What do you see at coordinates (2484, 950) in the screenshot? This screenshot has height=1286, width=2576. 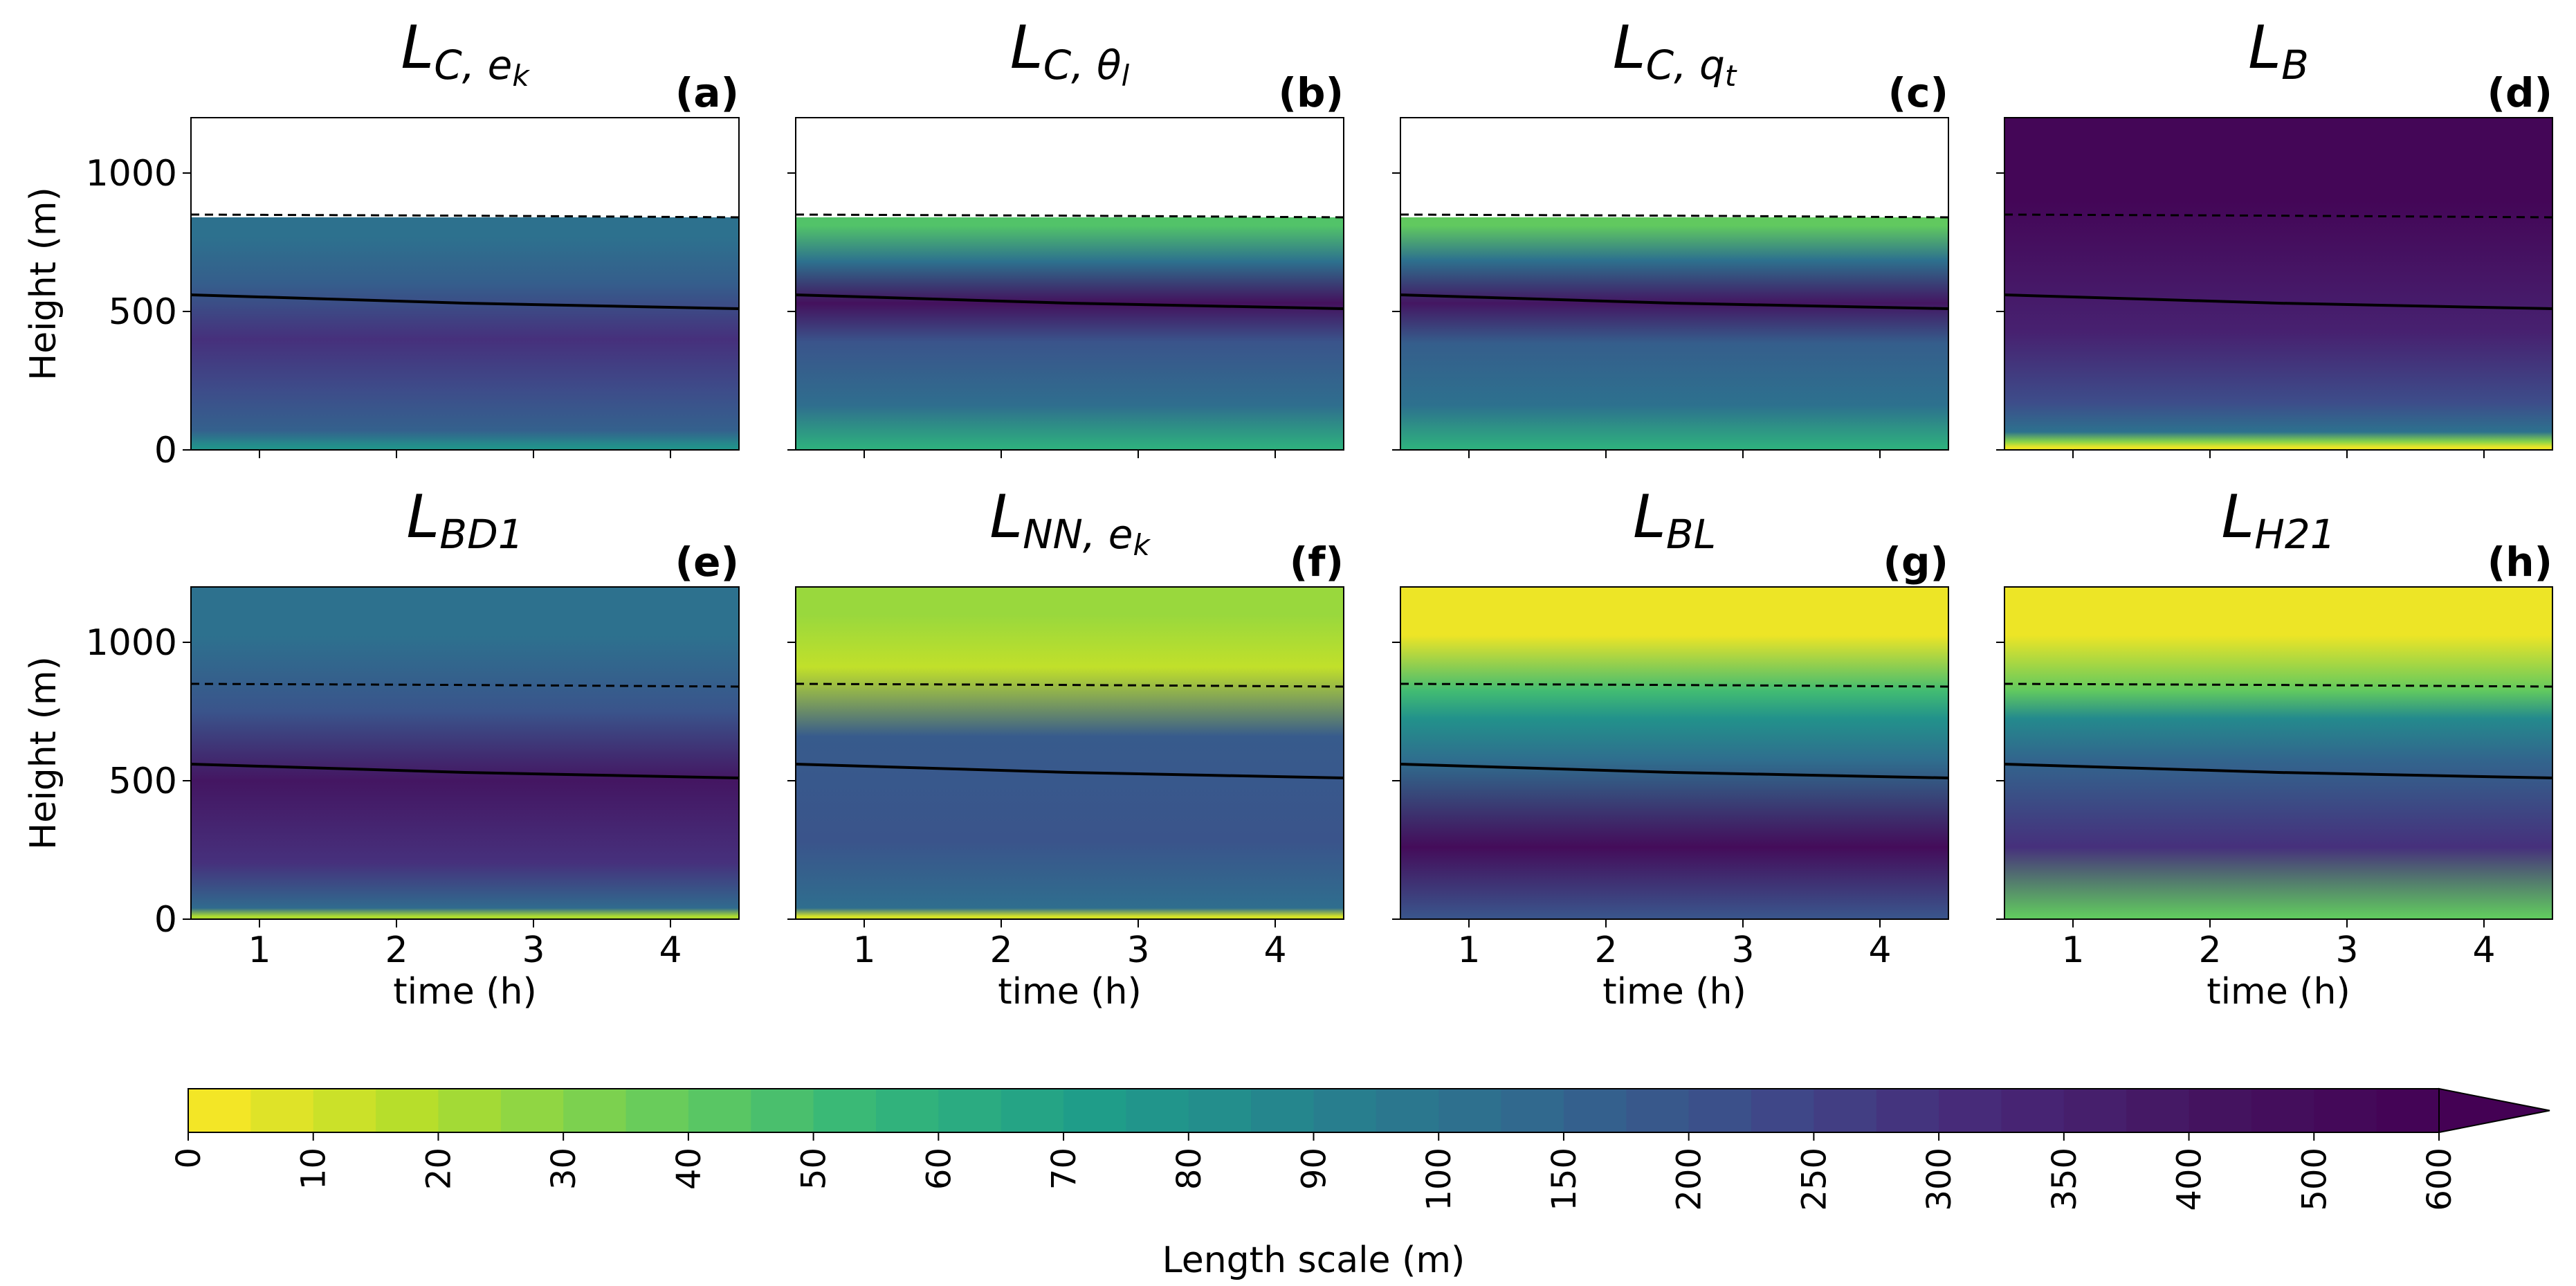 I see `x-tick-label-h-3: 4` at bounding box center [2484, 950].